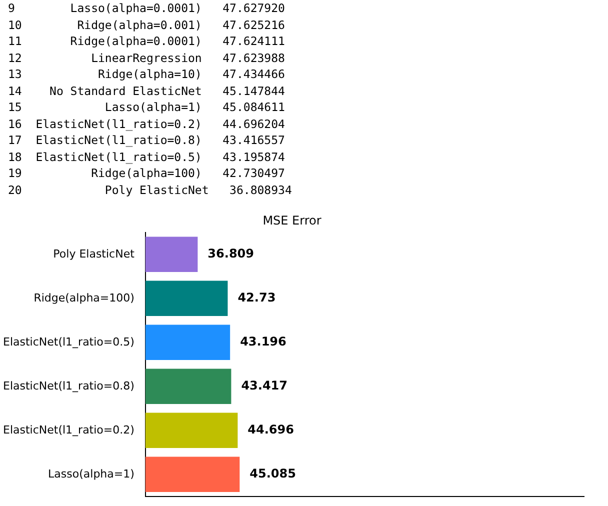  Describe the element at coordinates (147, 8) in the screenshot. I see `text: 9 Lasso(alpha=0.0001) 47.627920` at that location.